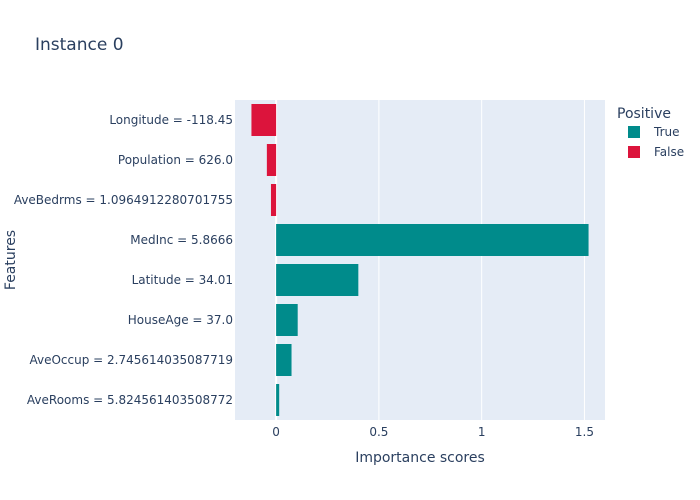 The width and height of the screenshot is (700, 500). I want to click on x-tick-label: 1, so click(482, 432).